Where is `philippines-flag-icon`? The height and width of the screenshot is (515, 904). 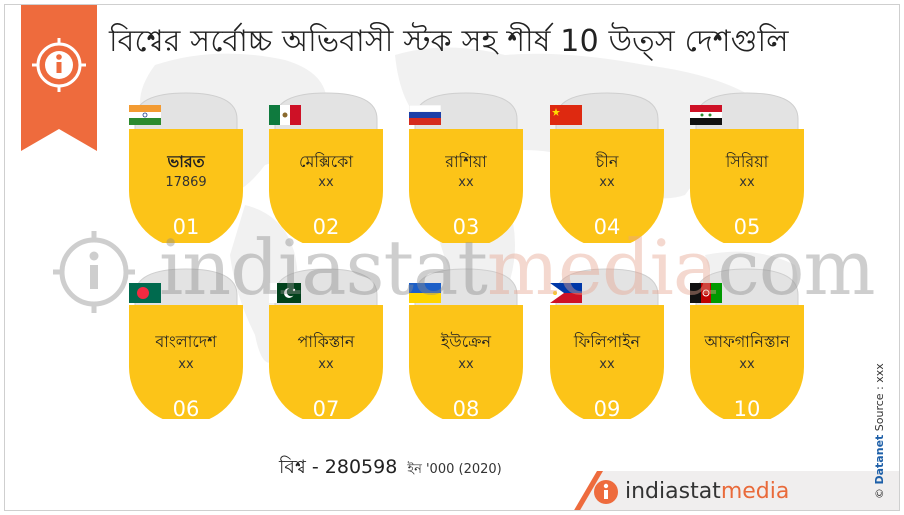
philippines-flag-icon is located at coordinates (566, 293).